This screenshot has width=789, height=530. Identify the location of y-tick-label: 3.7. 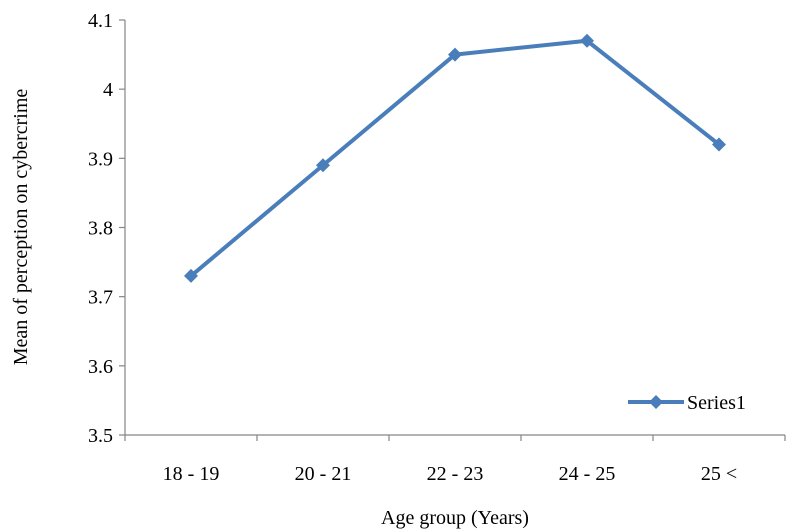
(100, 298).